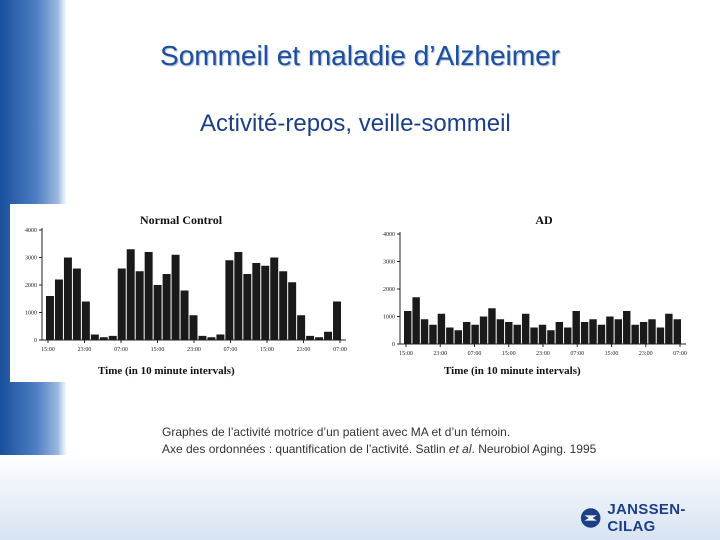 This screenshot has height=540, width=720. I want to click on caption-line-2-suffix: . Neurobiol Aging. 1995, so click(534, 449).